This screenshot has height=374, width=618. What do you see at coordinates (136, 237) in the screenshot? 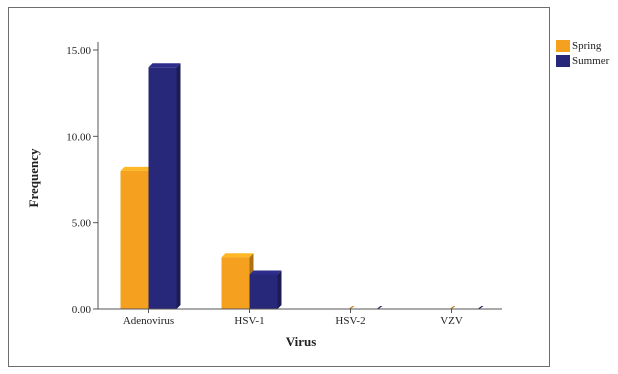
I see `bar-spring-adenovirus` at bounding box center [136, 237].